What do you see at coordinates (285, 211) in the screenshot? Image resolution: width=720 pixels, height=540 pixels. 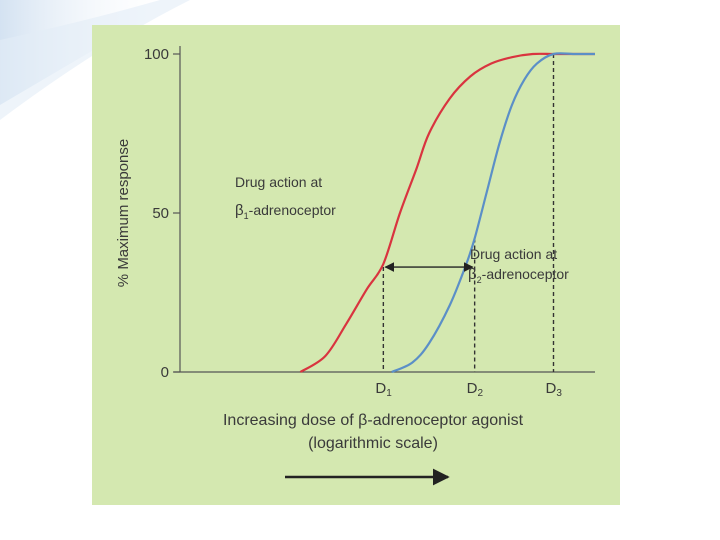 I see `beta1-label-line2: β1-adrenoceptor` at bounding box center [285, 211].